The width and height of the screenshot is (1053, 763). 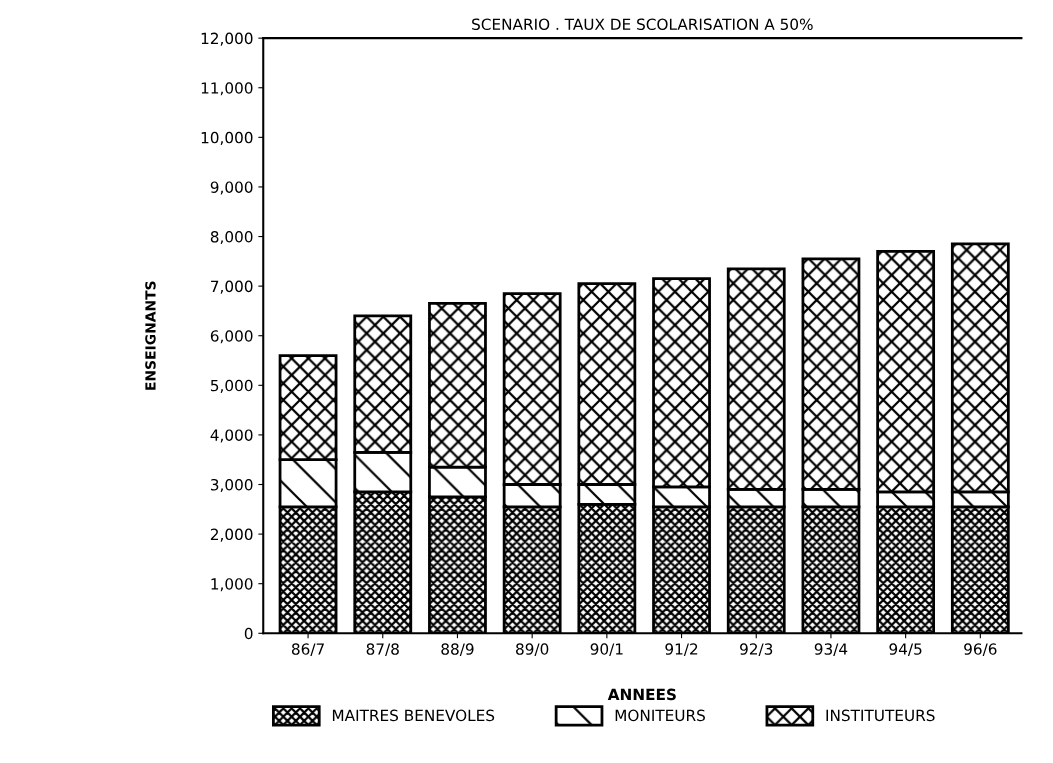 What do you see at coordinates (232, 585) in the screenshot?
I see `y-tick-label: 1,000` at bounding box center [232, 585].